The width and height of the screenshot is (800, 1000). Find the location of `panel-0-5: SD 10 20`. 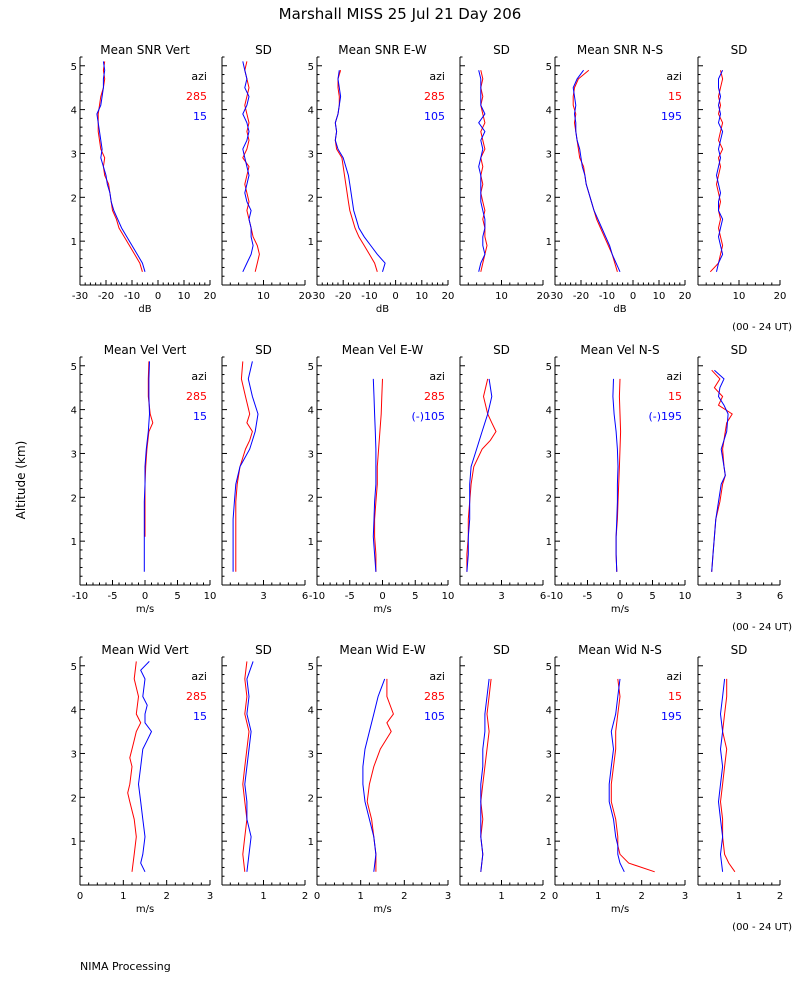

panel-0-5: SD 10 20 is located at coordinates (742, 172).